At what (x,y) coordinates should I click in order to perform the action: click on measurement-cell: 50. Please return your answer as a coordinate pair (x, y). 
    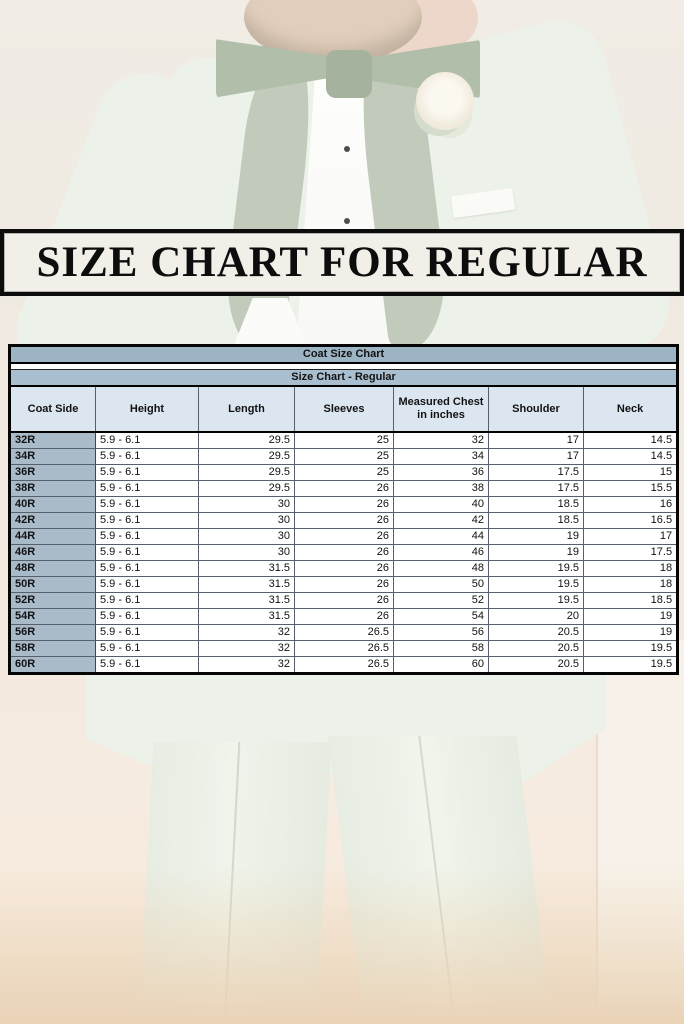
    Looking at the image, I should click on (441, 584).